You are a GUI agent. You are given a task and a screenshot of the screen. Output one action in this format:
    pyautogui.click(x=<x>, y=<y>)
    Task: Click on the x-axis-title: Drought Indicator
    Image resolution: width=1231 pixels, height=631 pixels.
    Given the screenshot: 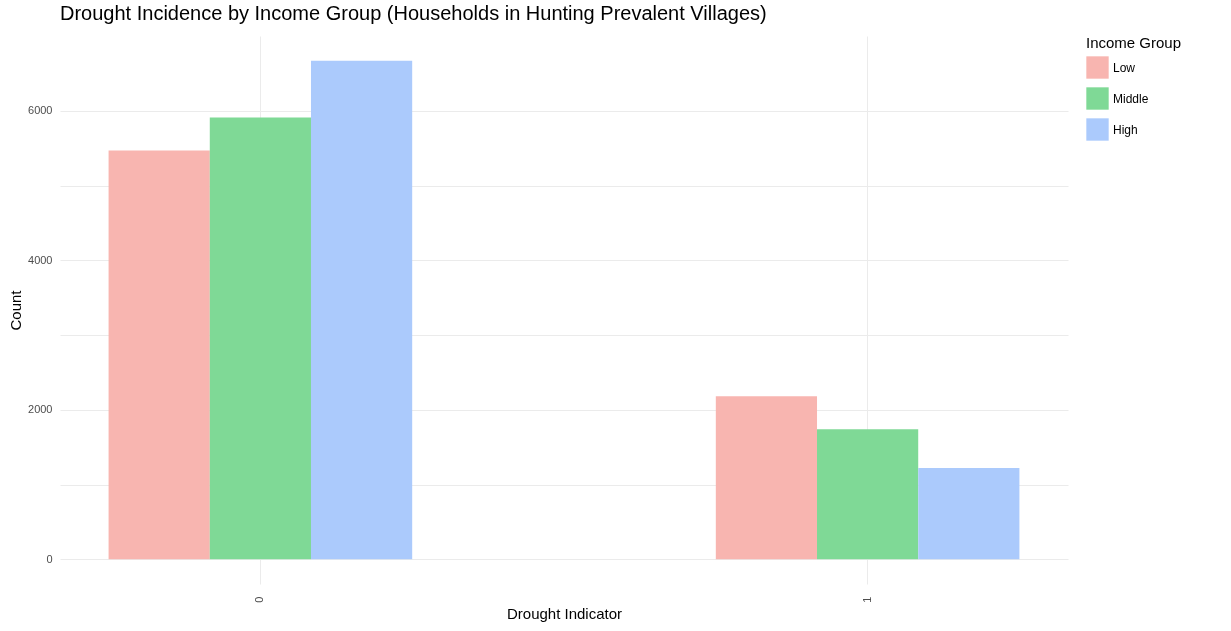 What is the action you would take?
    pyautogui.click(x=564, y=613)
    